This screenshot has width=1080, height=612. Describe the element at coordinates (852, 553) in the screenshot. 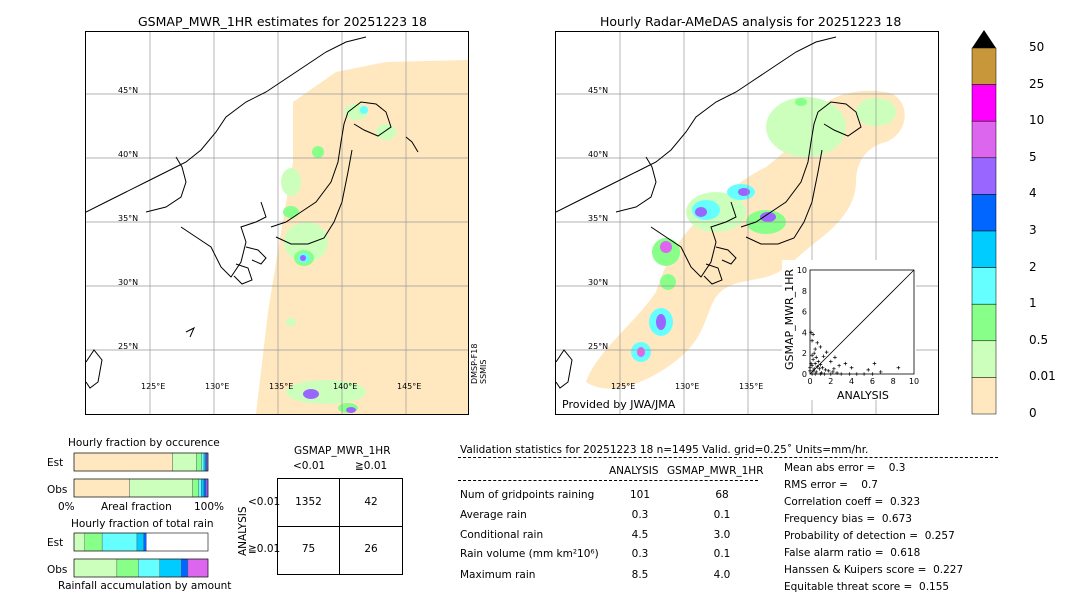

I see `score-5: False alarm ratio = 0.618` at that location.